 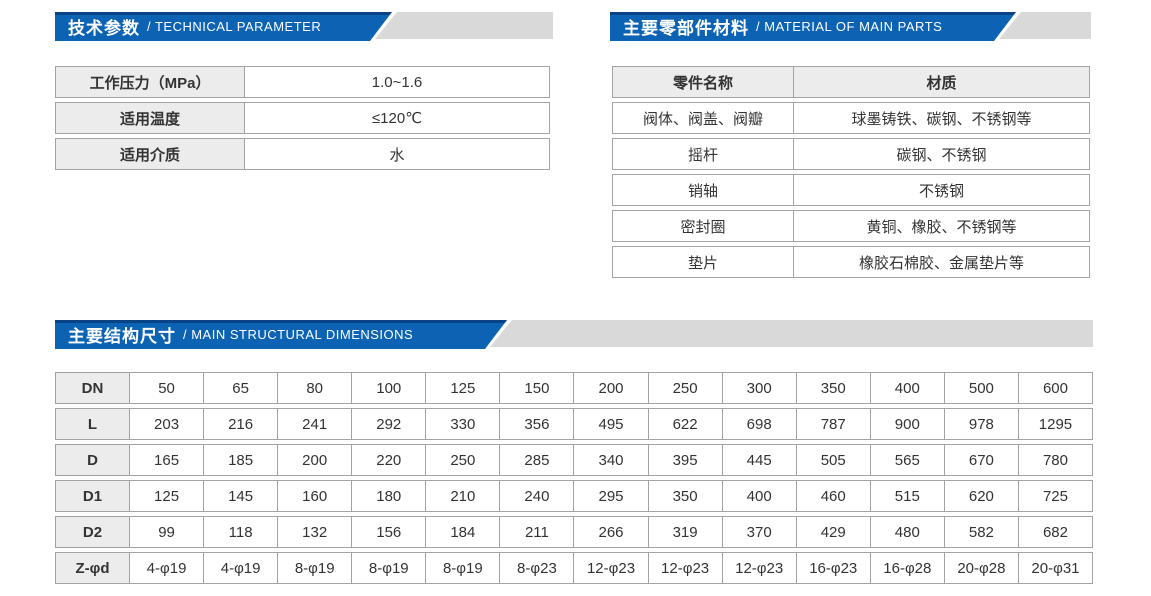 I want to click on dimension-value: 505, so click(x=832, y=460).